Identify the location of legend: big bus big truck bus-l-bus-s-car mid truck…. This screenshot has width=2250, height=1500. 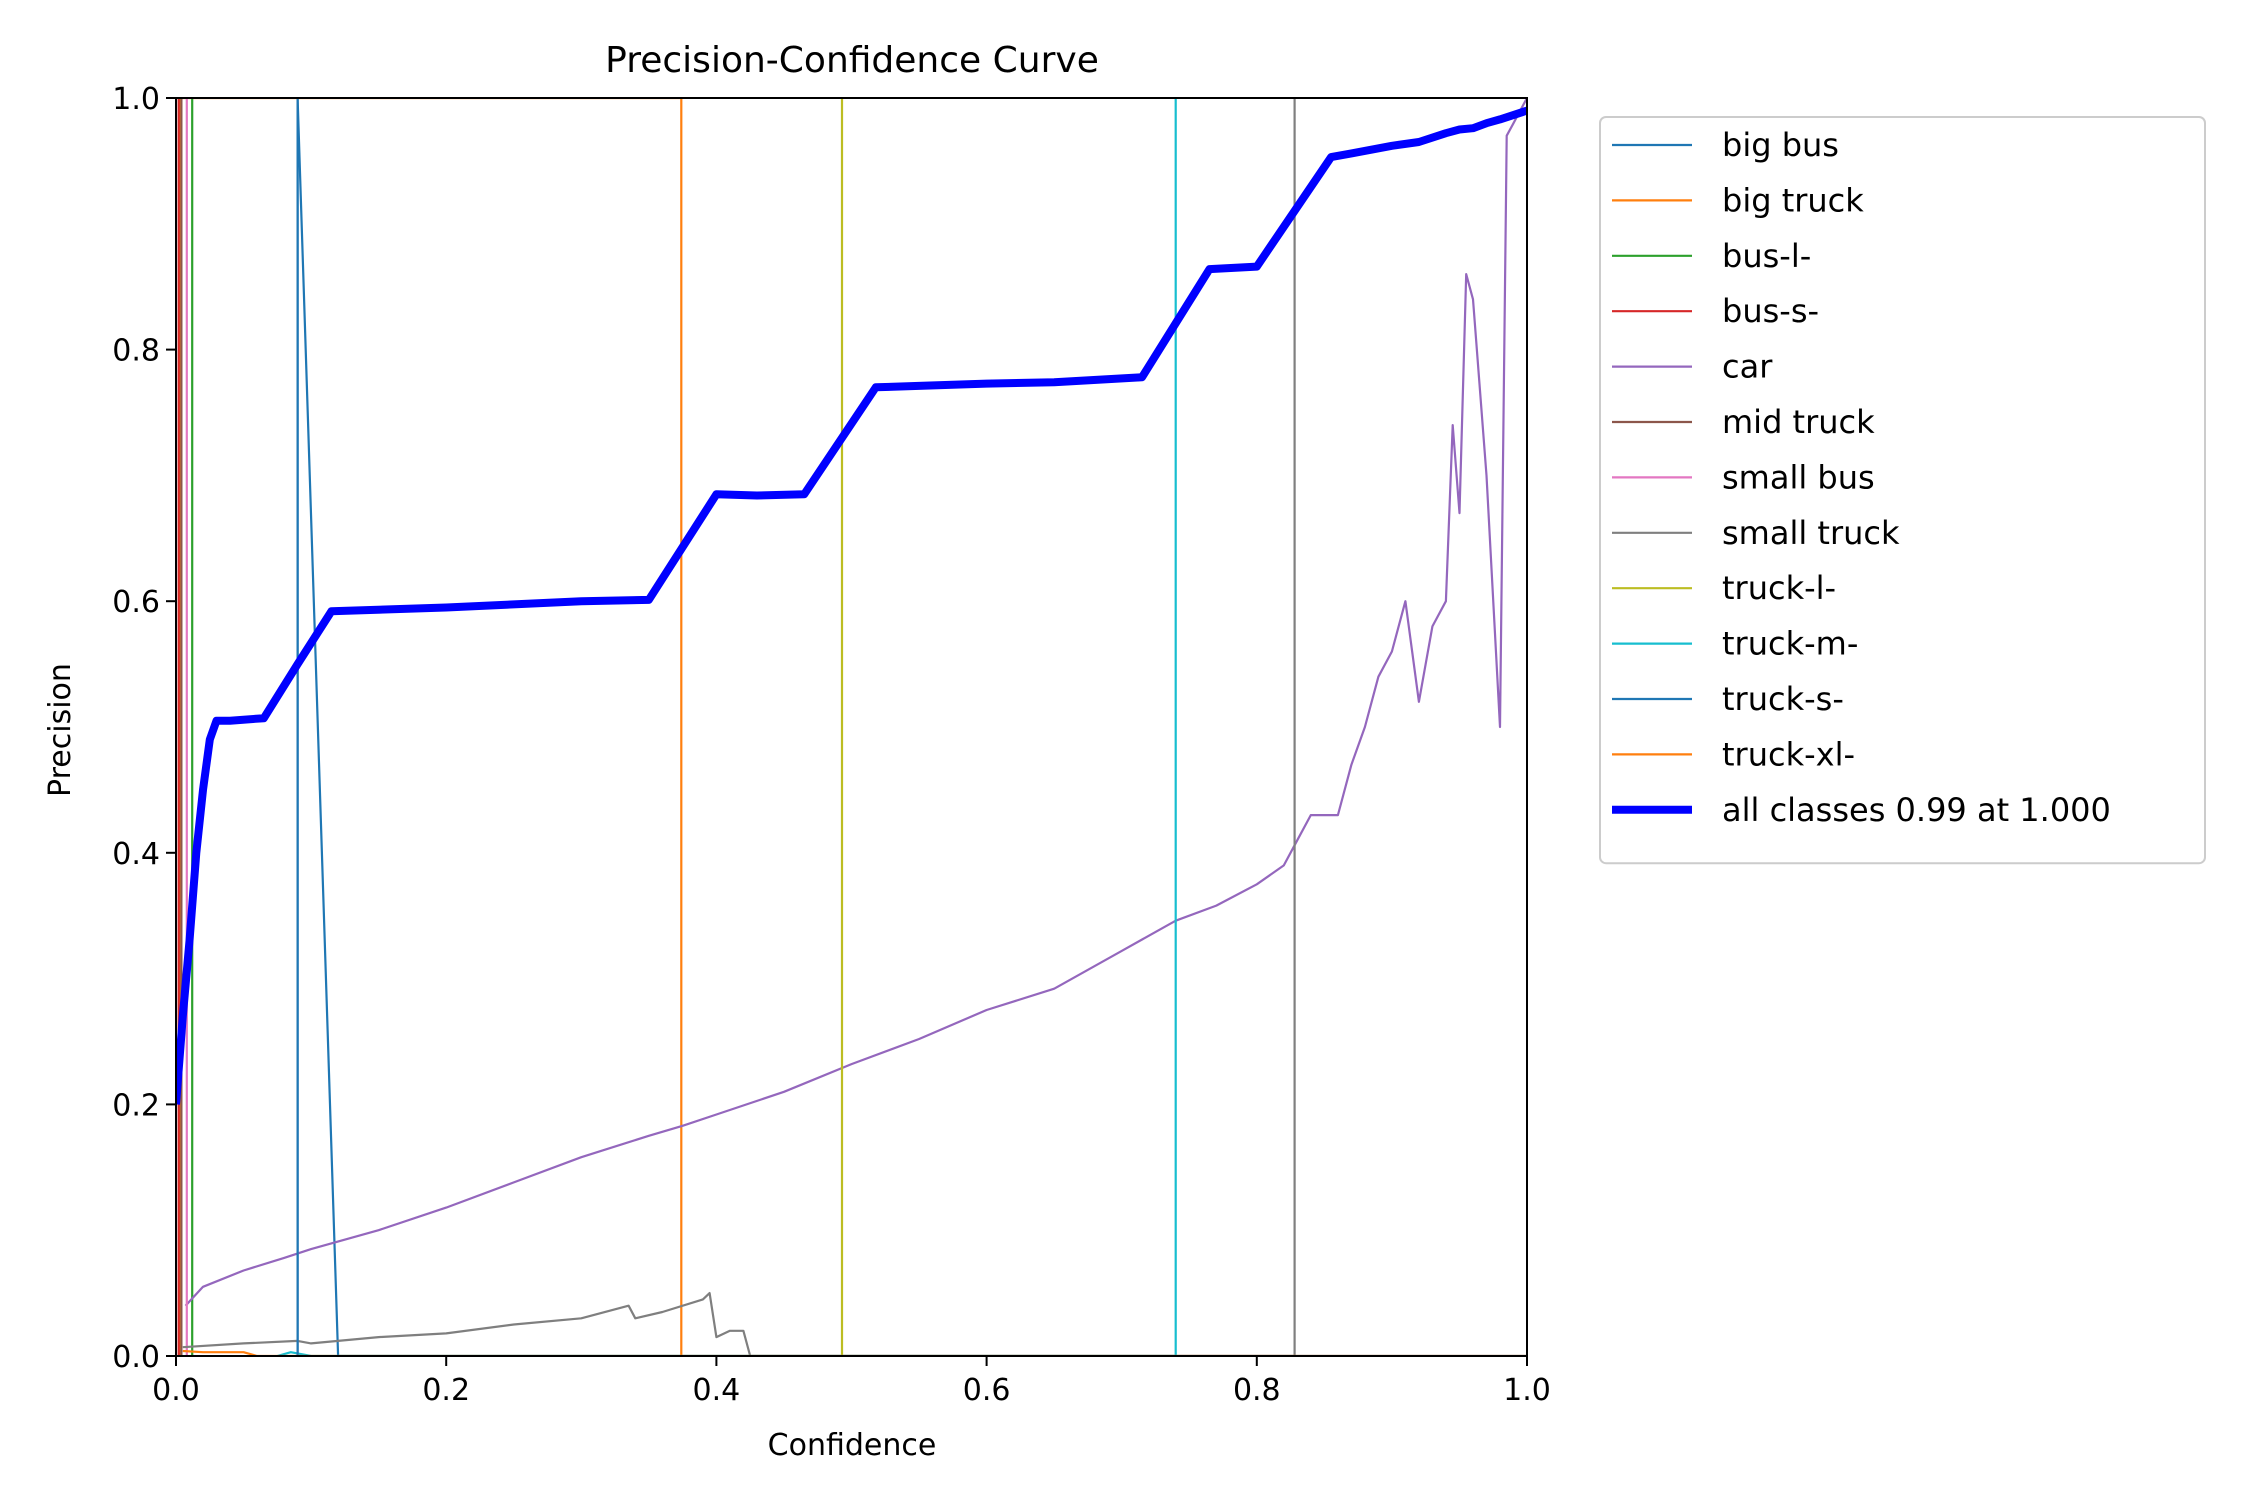
(1902, 490).